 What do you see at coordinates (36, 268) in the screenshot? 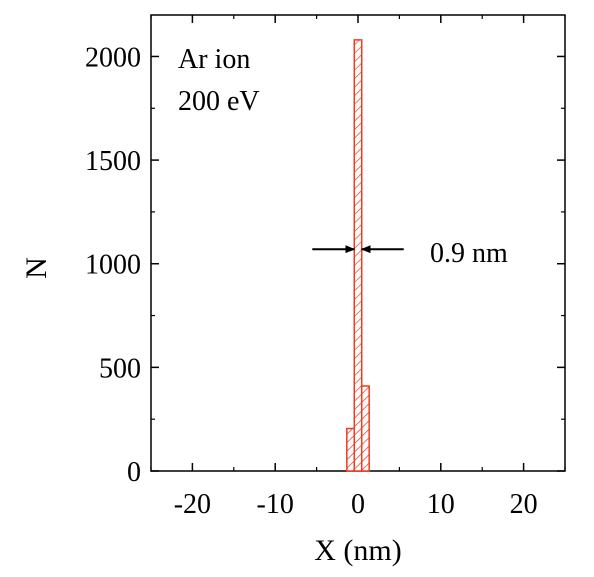
I see `y-axis-label: N` at bounding box center [36, 268].